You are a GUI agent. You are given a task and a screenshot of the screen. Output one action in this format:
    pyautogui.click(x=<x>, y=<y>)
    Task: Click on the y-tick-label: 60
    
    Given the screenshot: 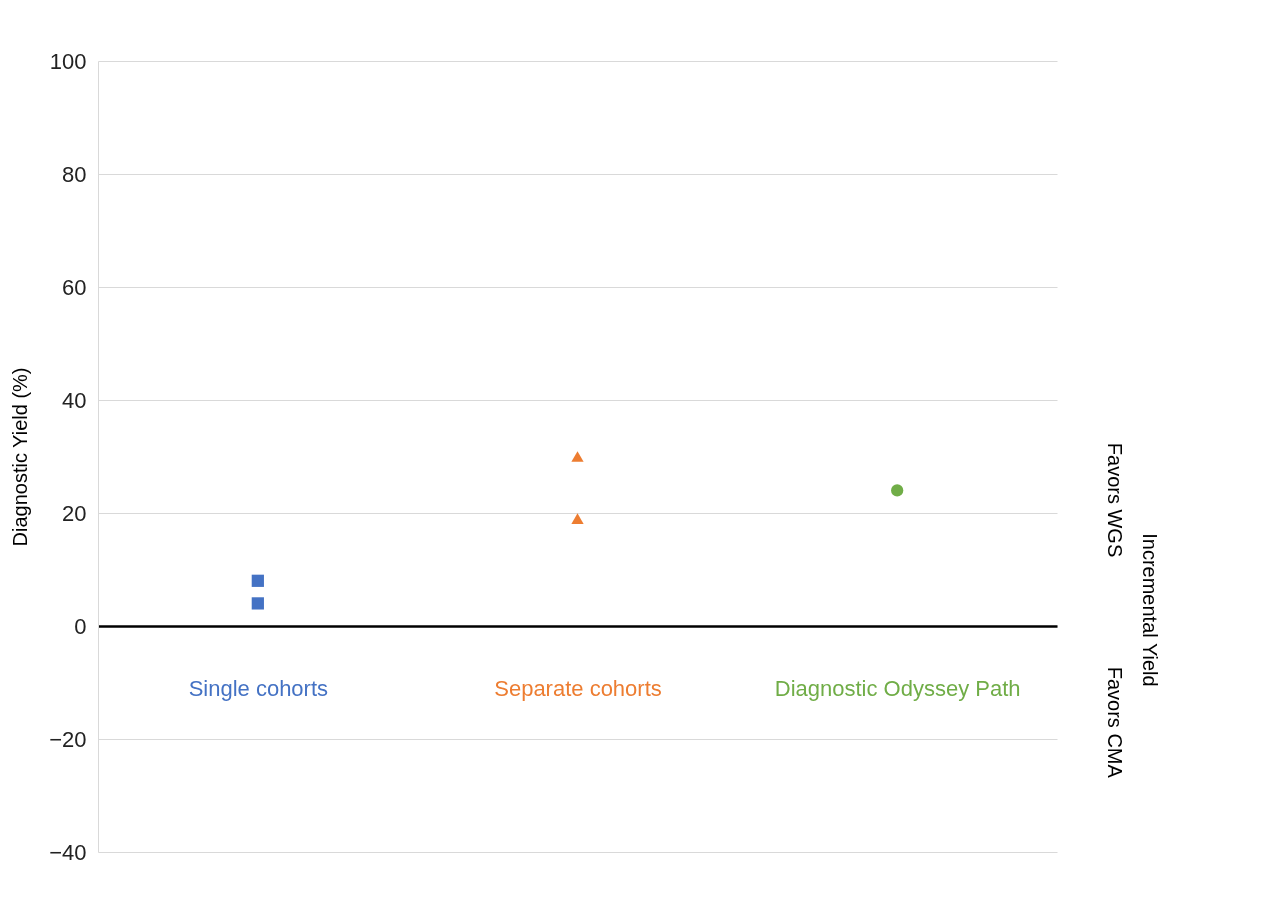 What is the action you would take?
    pyautogui.click(x=74, y=287)
    